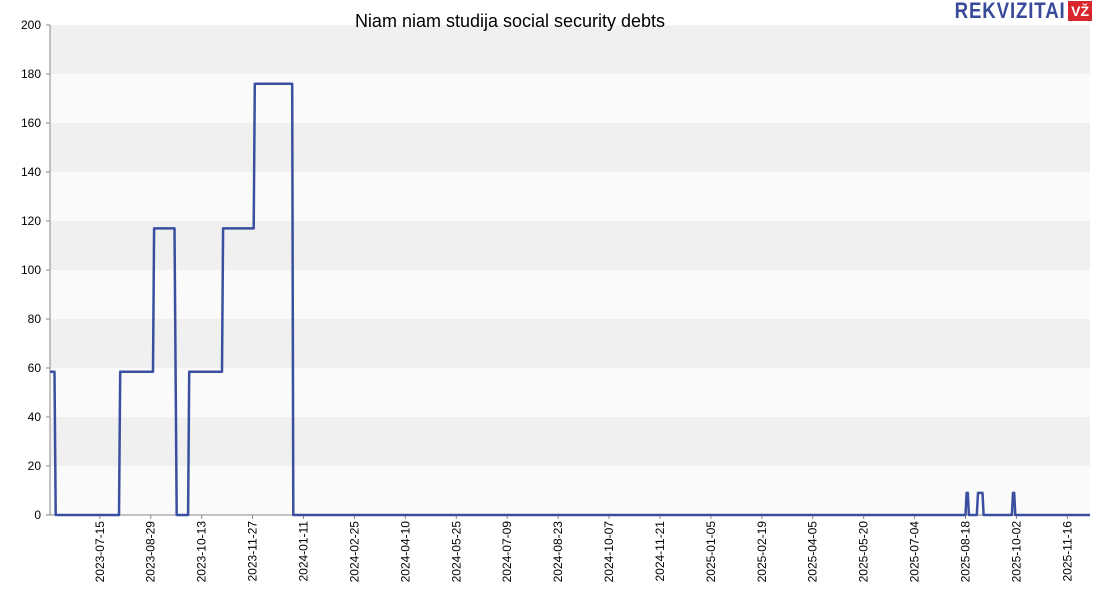 This screenshot has height=590, width=1100. I want to click on y-tick-label: 80, so click(35, 319).